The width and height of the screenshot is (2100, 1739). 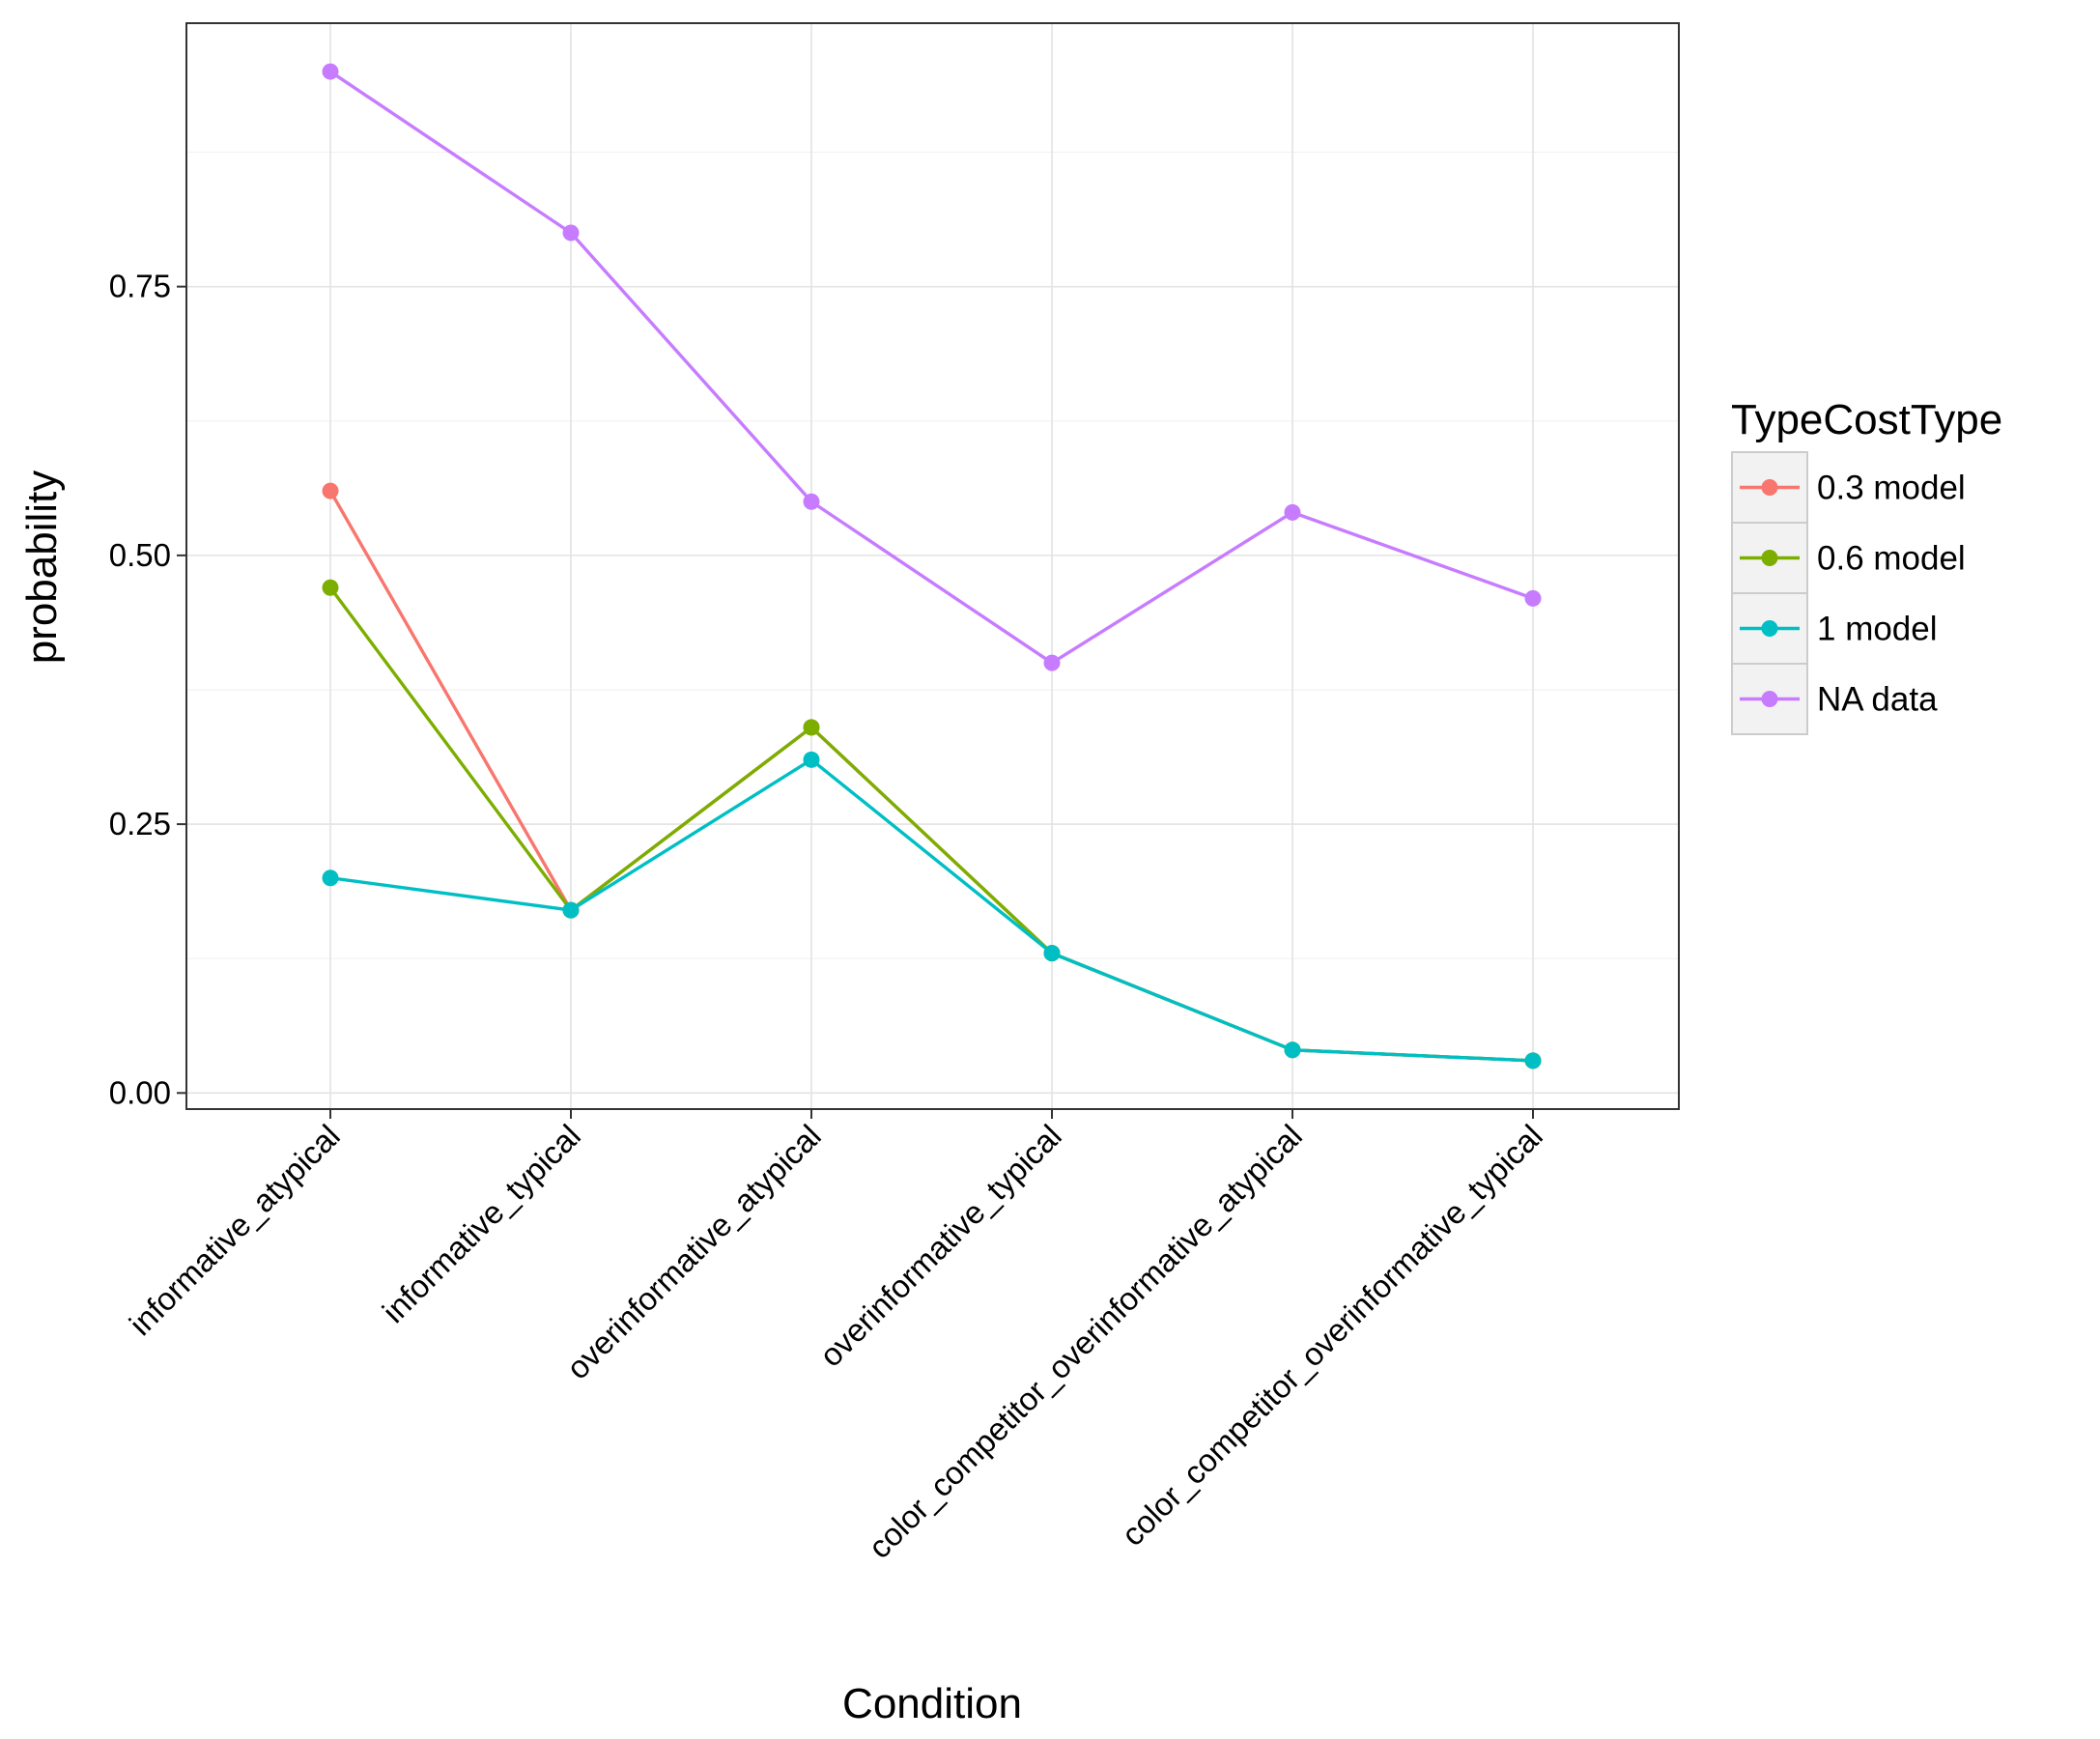 What do you see at coordinates (1877, 630) in the screenshot?
I see `legend-label: 1 model` at bounding box center [1877, 630].